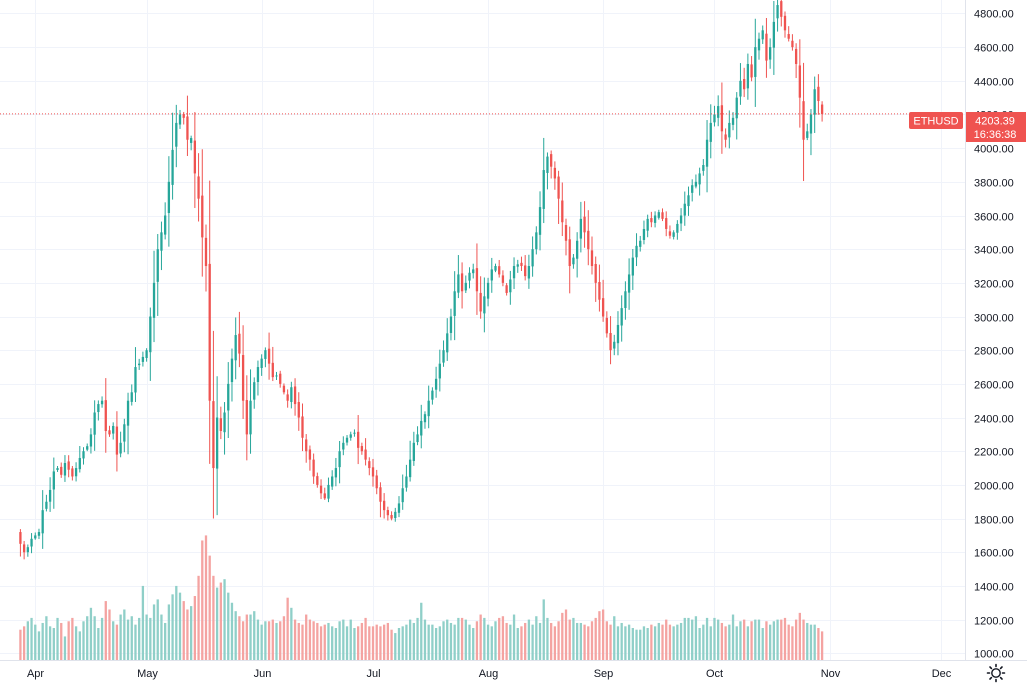 The width and height of the screenshot is (1027, 692). What do you see at coordinates (936, 120) in the screenshot?
I see `symbol-tag: ETHUSD` at bounding box center [936, 120].